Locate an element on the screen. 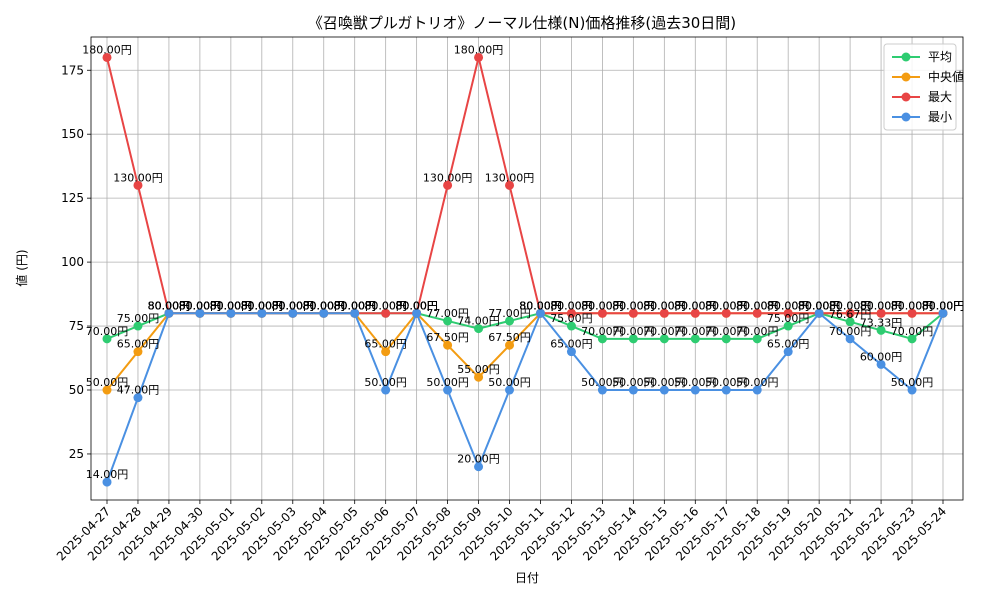 This screenshot has width=1000, height=600. data-label: 47.00円 is located at coordinates (138, 390).